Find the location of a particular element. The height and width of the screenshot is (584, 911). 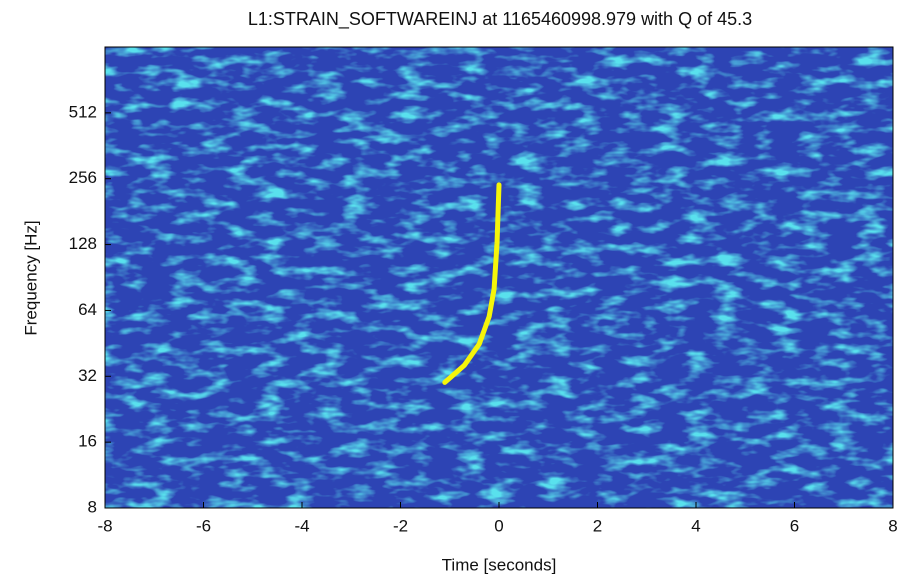

y-tick-label: 128 is located at coordinates (83, 243).